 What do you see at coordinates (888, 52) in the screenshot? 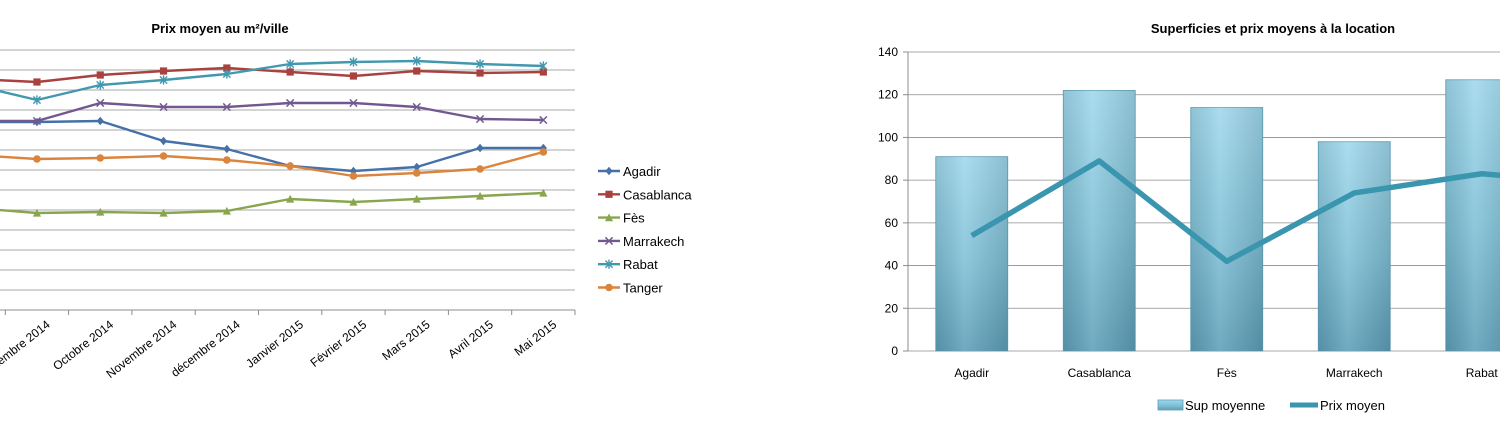
I see `y-tick-label: 140` at bounding box center [888, 52].